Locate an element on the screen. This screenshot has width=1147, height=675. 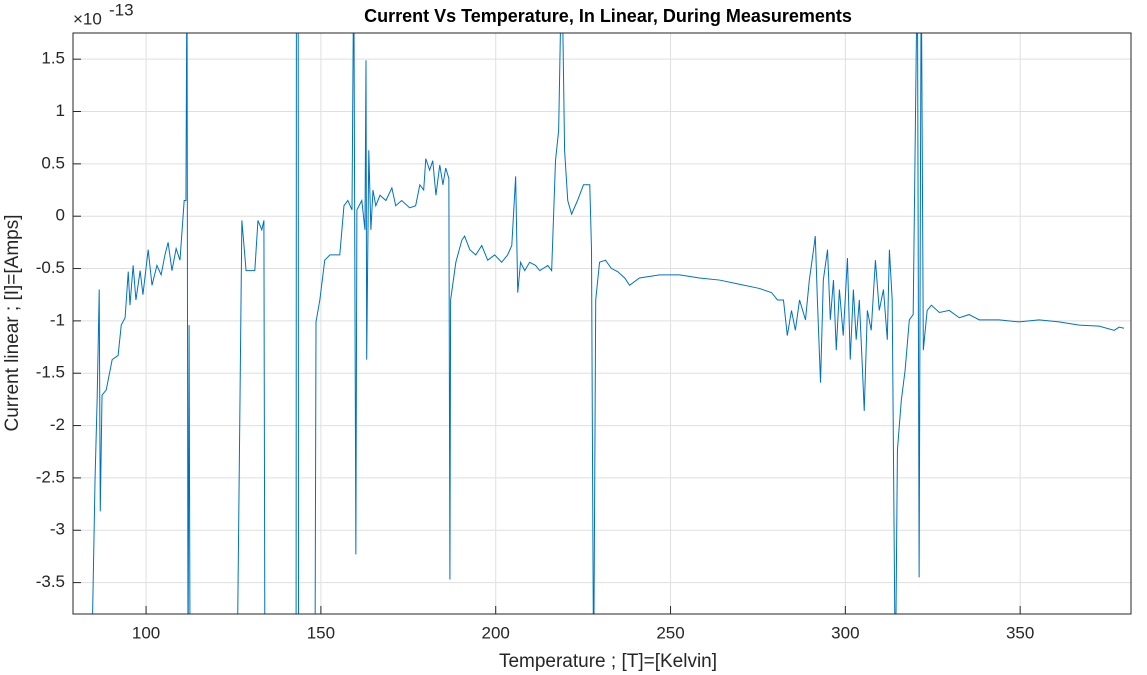
x-tick-label: 100 is located at coordinates (146, 632).